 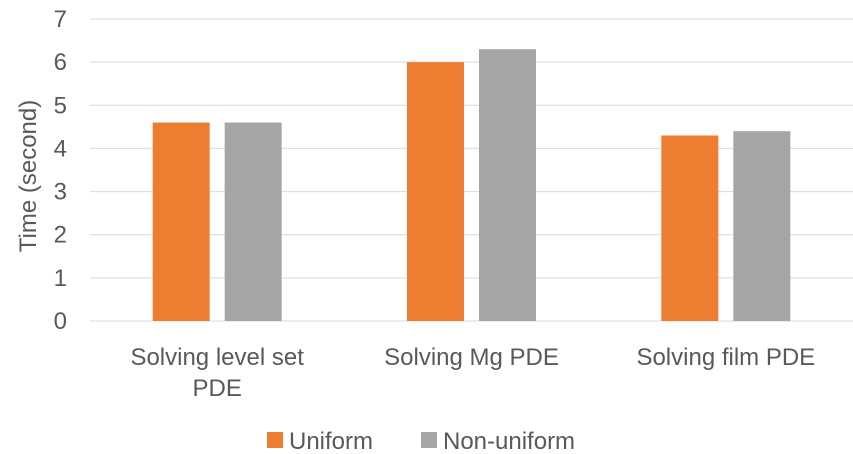 What do you see at coordinates (725, 357) in the screenshot?
I see `x-category-label: Solving film PDE` at bounding box center [725, 357].